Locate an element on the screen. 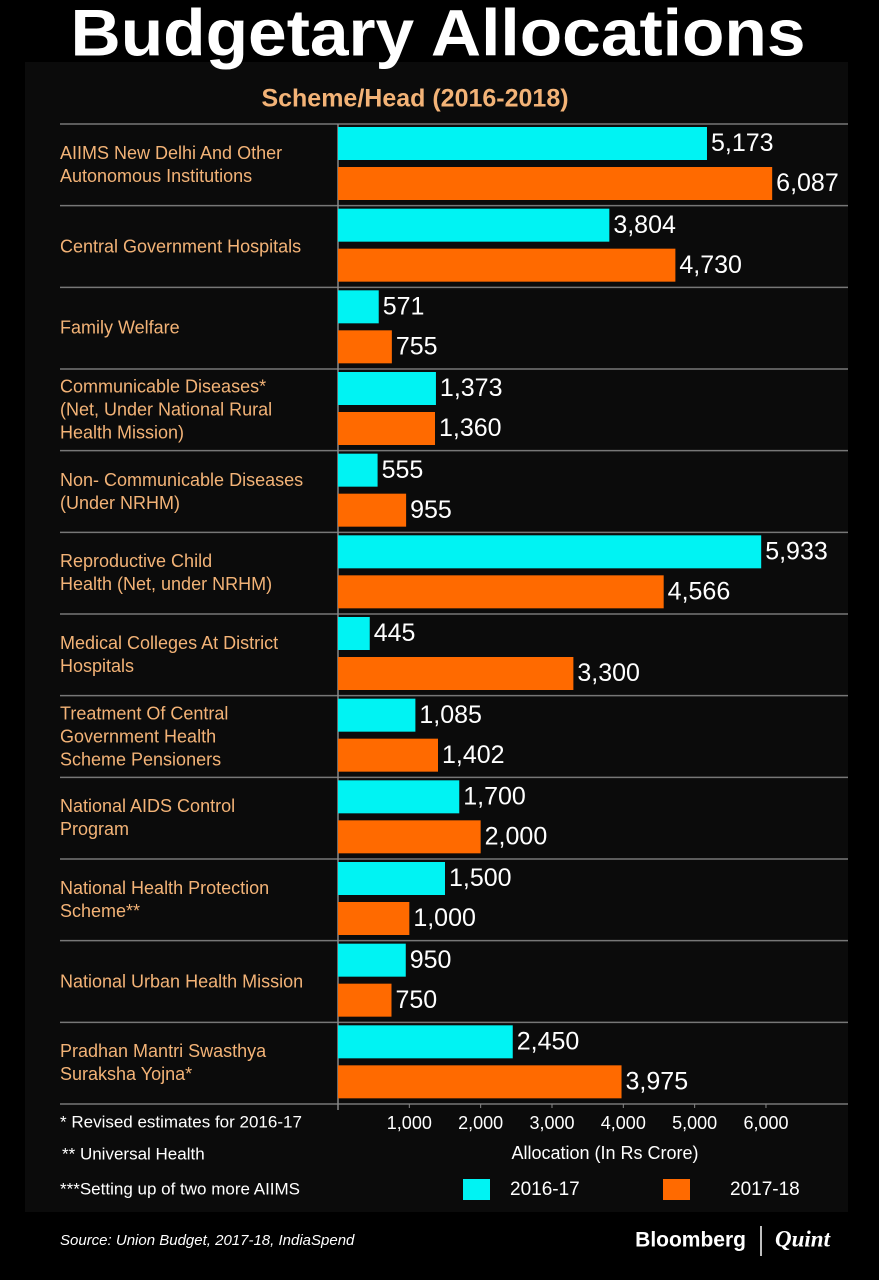 This screenshot has width=879, height=1280. x-tick-label: 6,000 is located at coordinates (765, 1123).